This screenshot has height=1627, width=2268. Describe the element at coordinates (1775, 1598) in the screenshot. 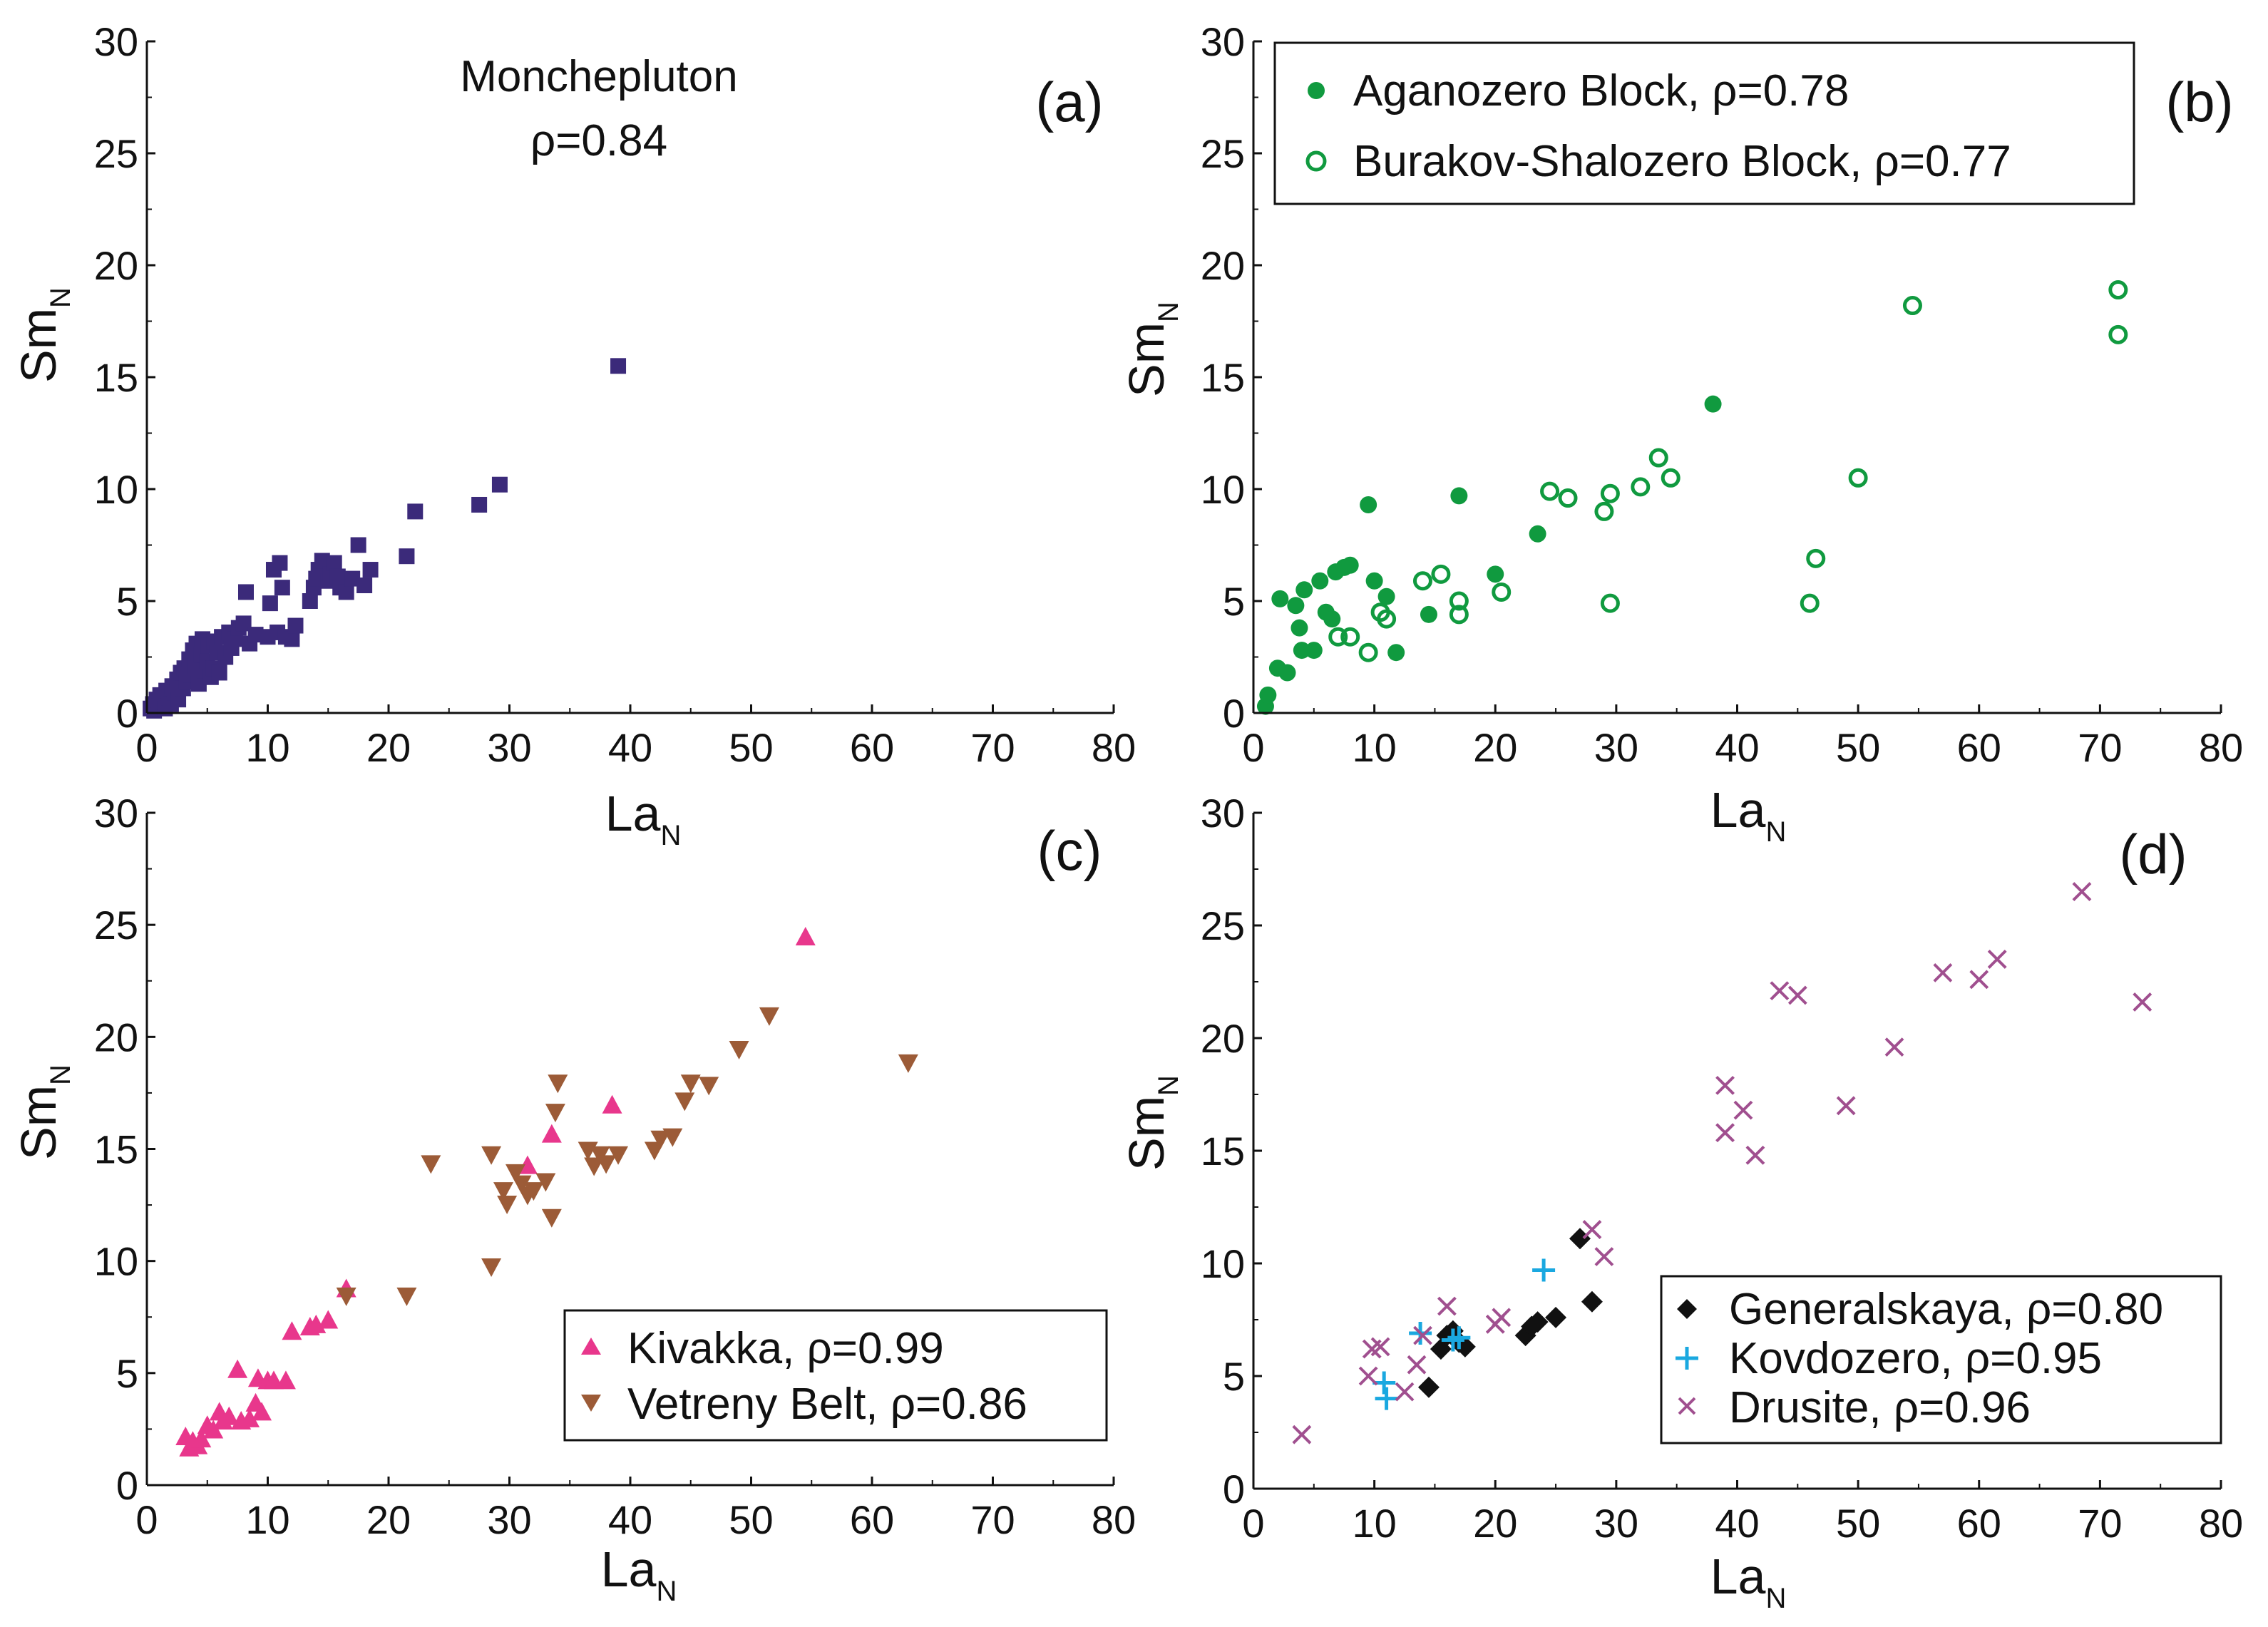

I see `panel-d-x-title-sub: N` at that location.